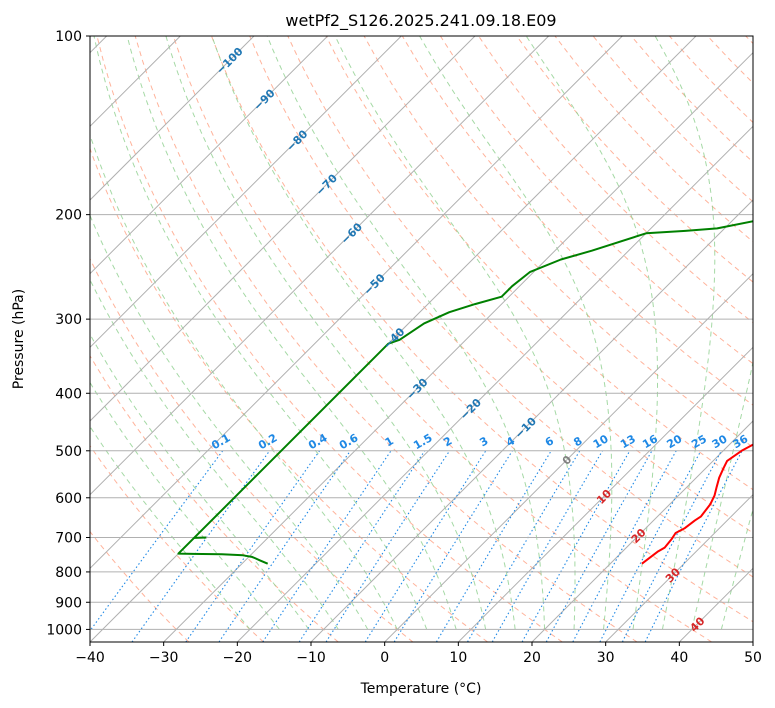 The width and height of the screenshot is (775, 708). Describe the element at coordinates (679, 658) in the screenshot. I see `x-tick-label: 40` at that location.